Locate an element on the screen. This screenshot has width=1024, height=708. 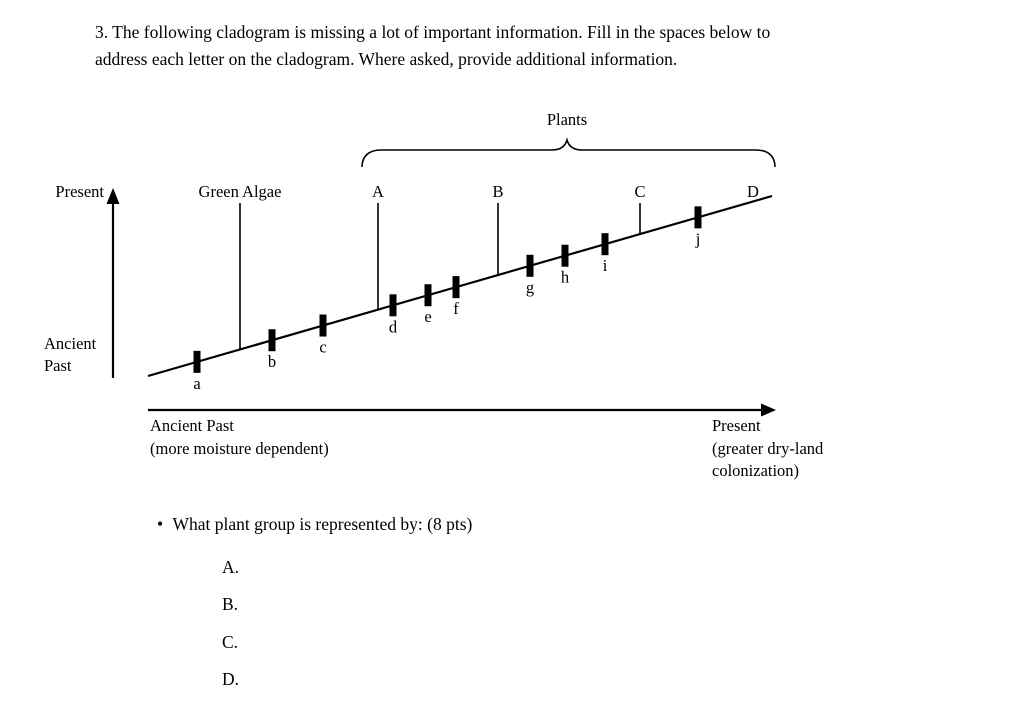
answer-item-c: C. is located at coordinates (230, 641).